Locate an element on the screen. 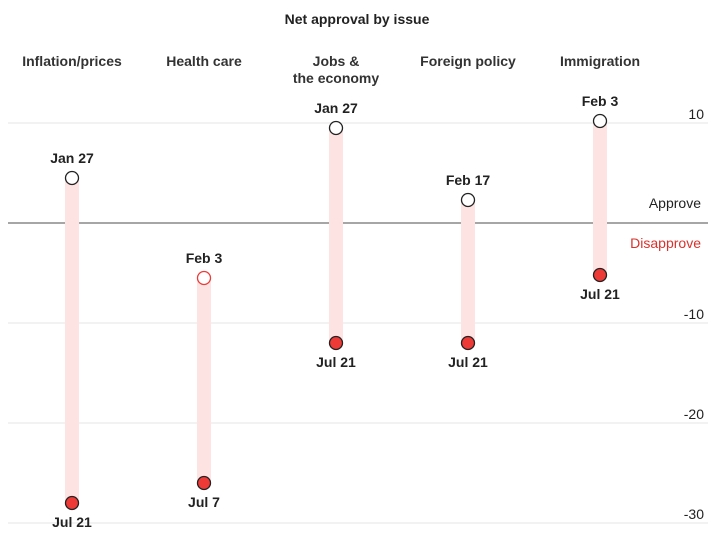 Image resolution: width=722 pixels, height=533 pixels. category-label: Foreign policy is located at coordinates (468, 61).